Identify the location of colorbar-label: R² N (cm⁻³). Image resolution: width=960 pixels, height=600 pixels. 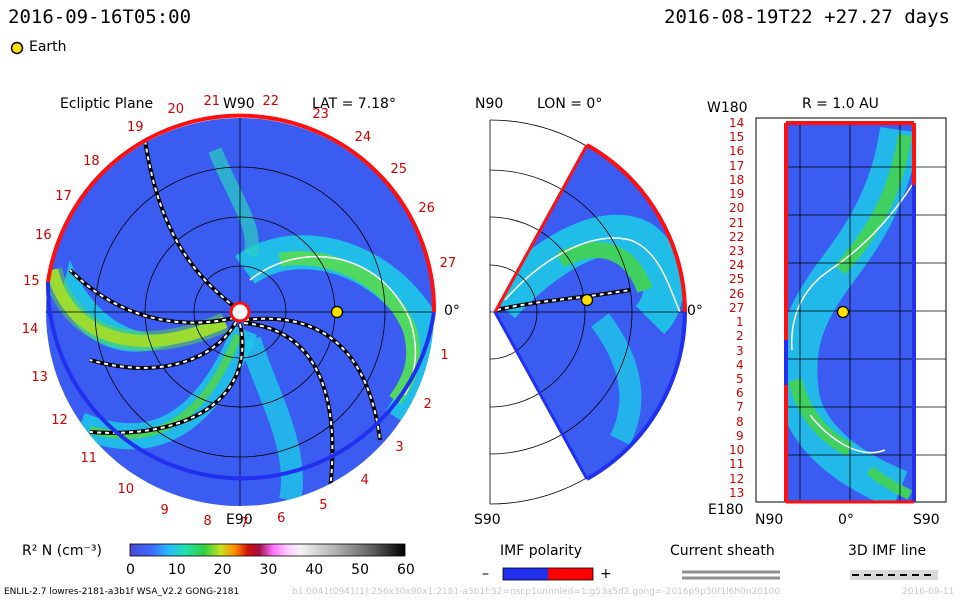
(62, 551).